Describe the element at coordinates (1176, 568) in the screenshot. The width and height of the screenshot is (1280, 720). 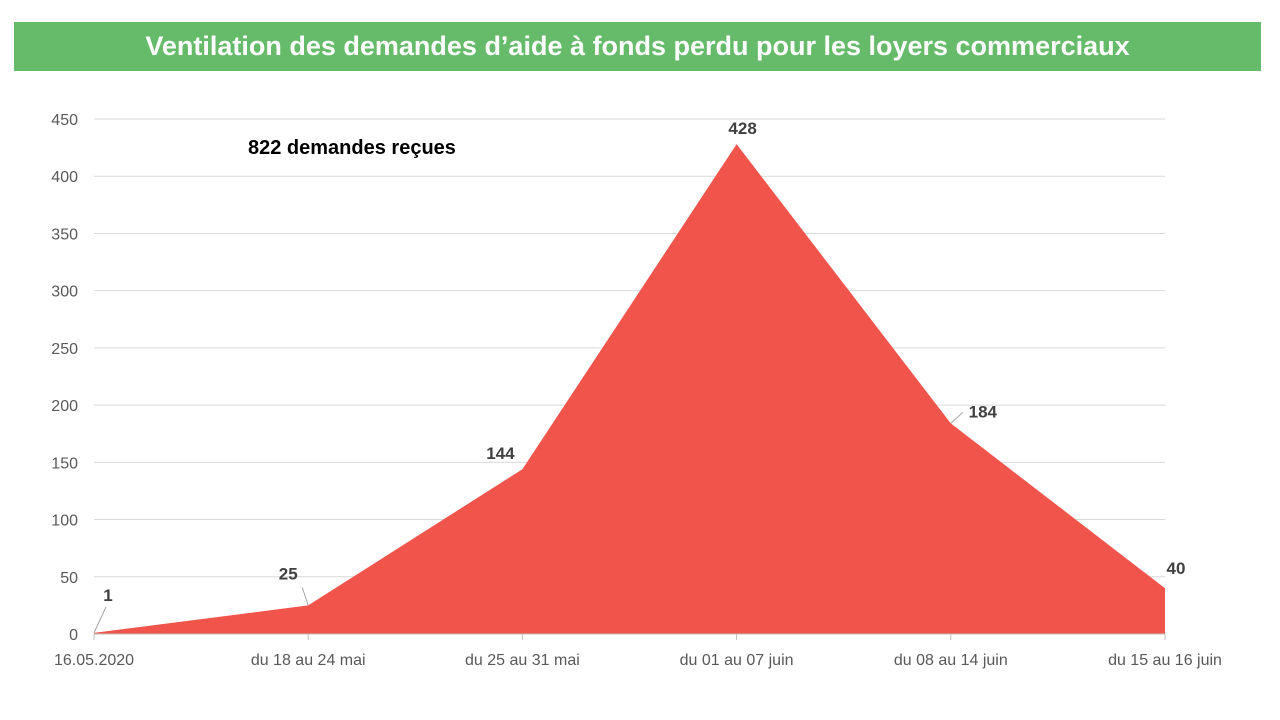
I see `data-label: 40` at that location.